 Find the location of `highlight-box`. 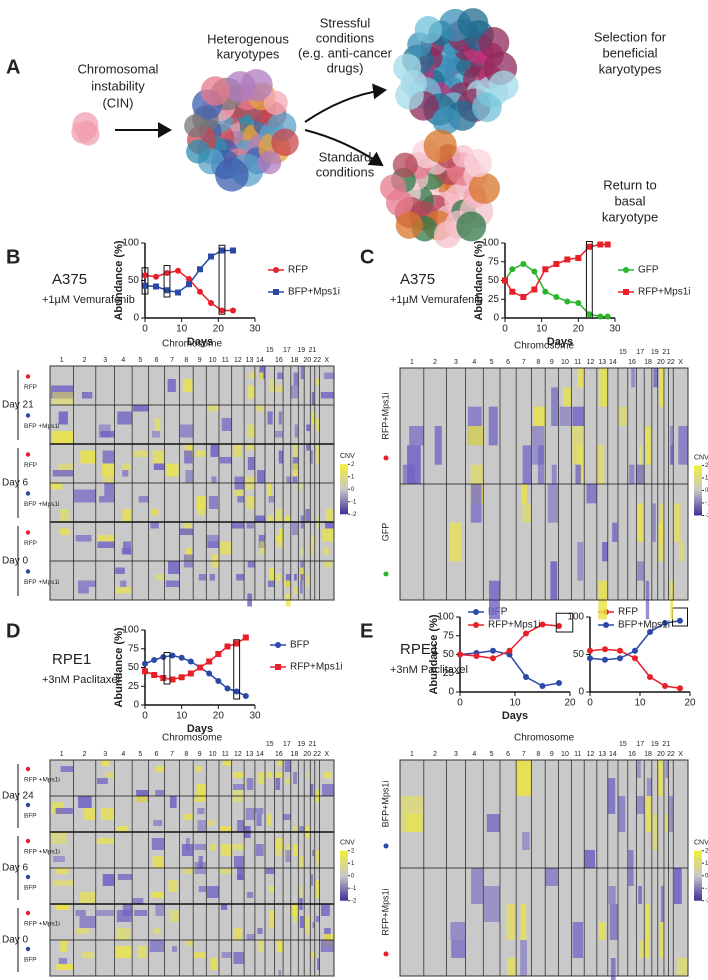

highlight-box is located at coordinates (167, 668).